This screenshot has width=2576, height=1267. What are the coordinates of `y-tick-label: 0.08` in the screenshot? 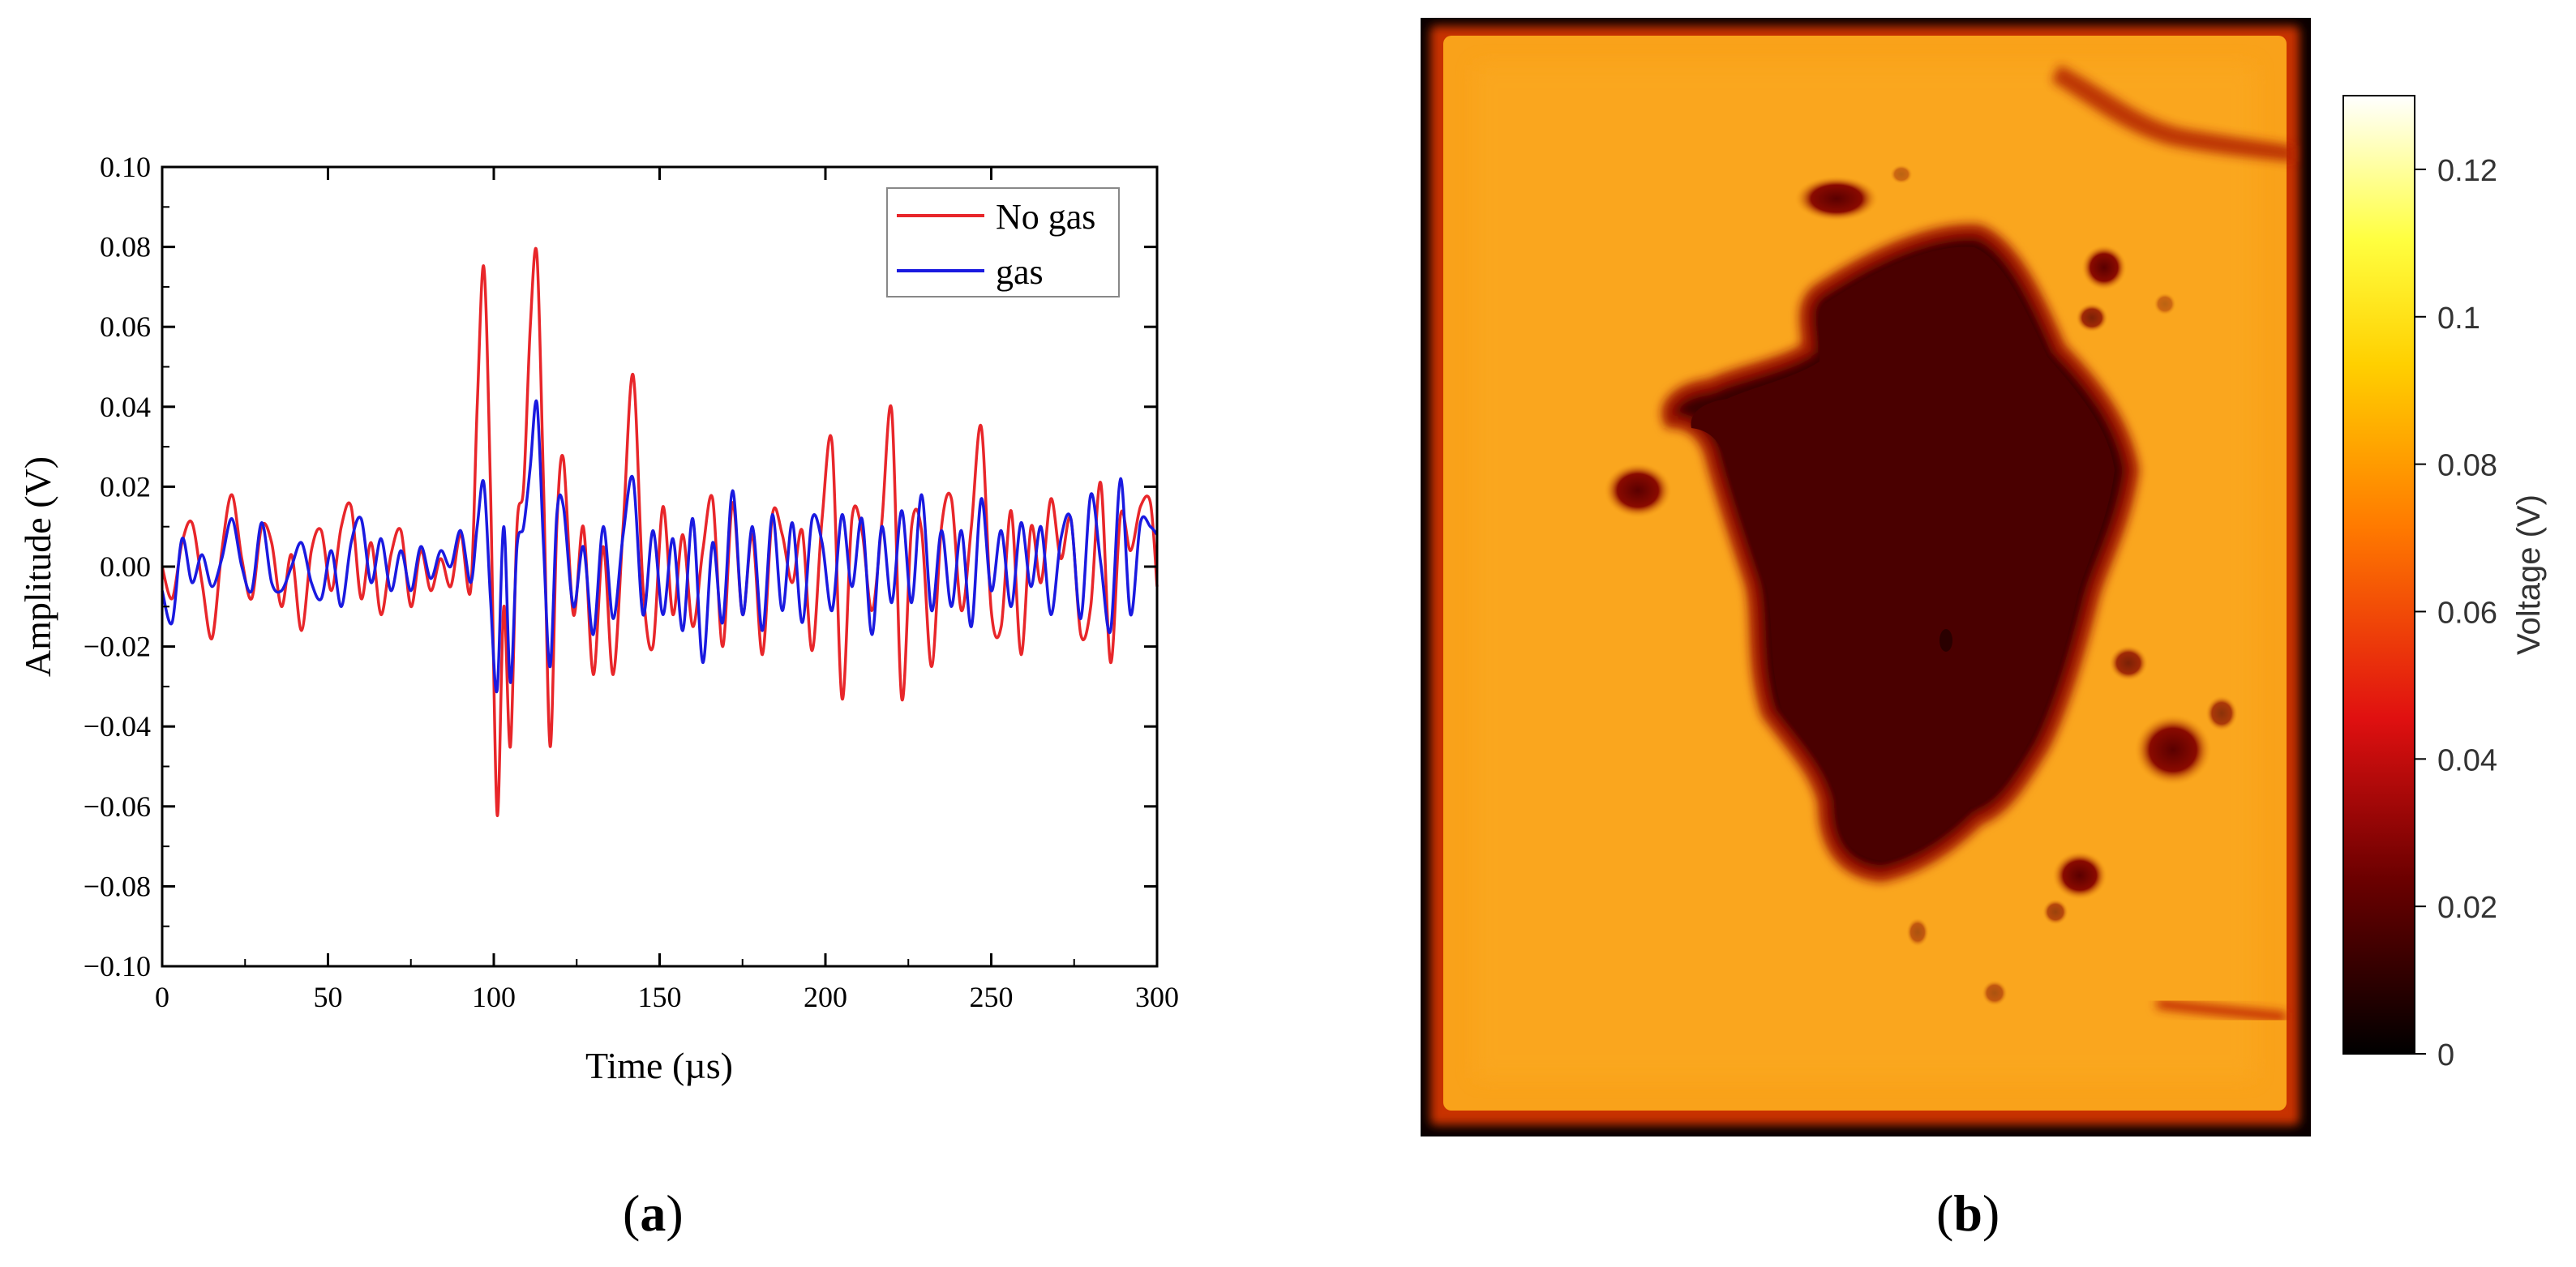 It's located at (125, 247).